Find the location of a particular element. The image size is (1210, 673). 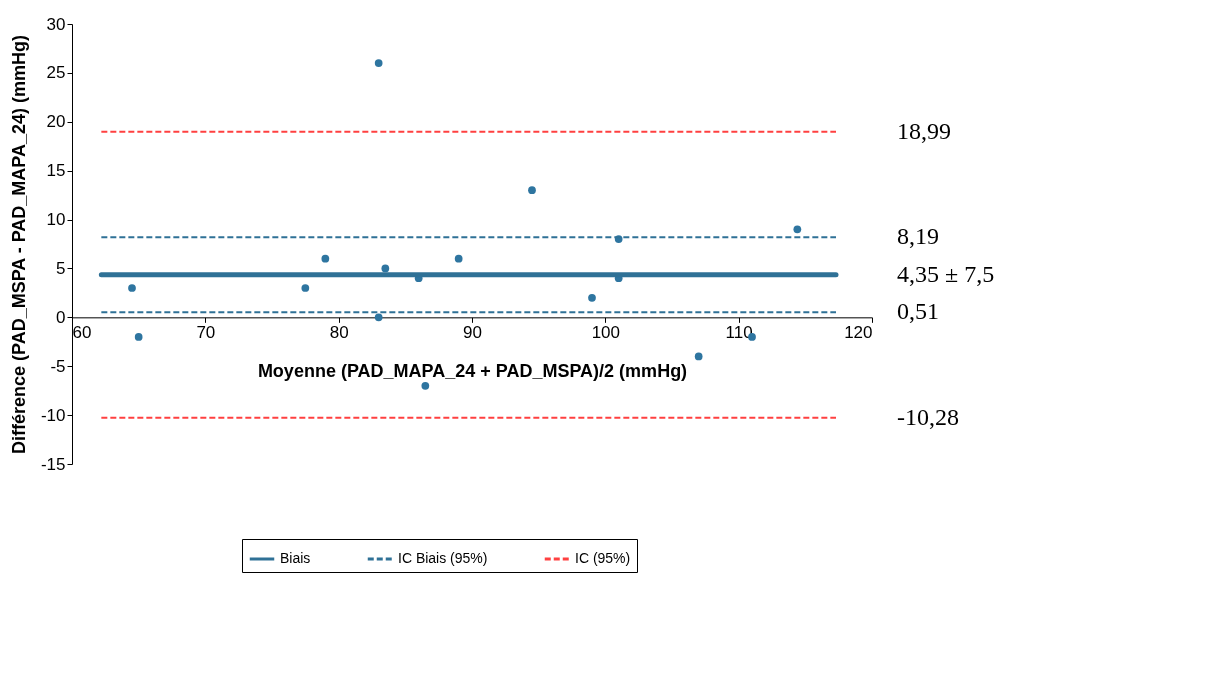

legend-label: IC Biais (95%) is located at coordinates (443, 558).